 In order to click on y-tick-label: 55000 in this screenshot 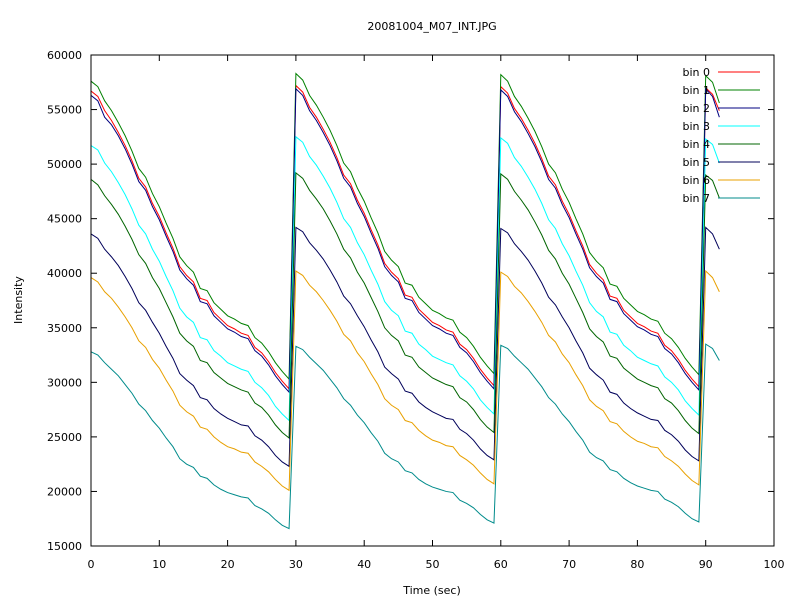, I will do `click(64, 110)`.